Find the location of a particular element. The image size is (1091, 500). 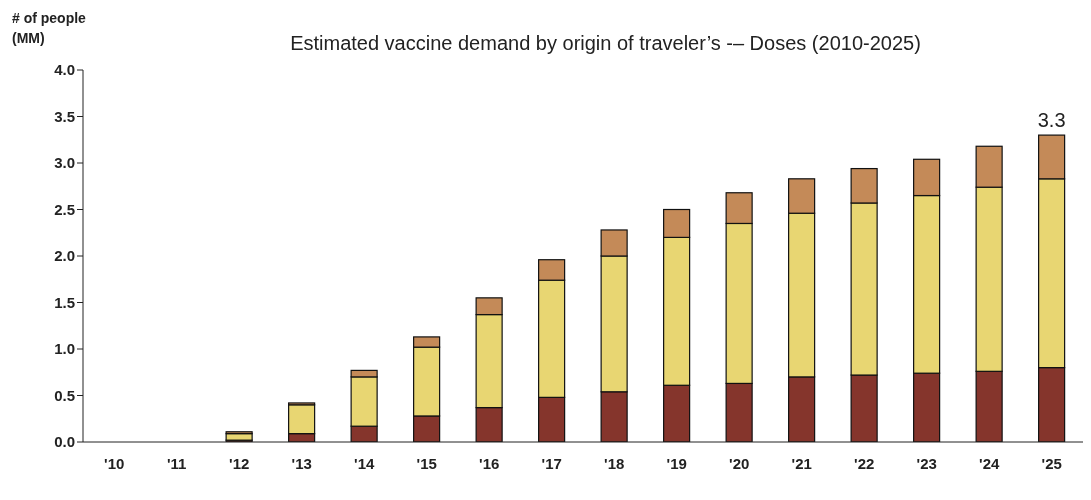

x-tick-label: '15 is located at coordinates (426, 463).